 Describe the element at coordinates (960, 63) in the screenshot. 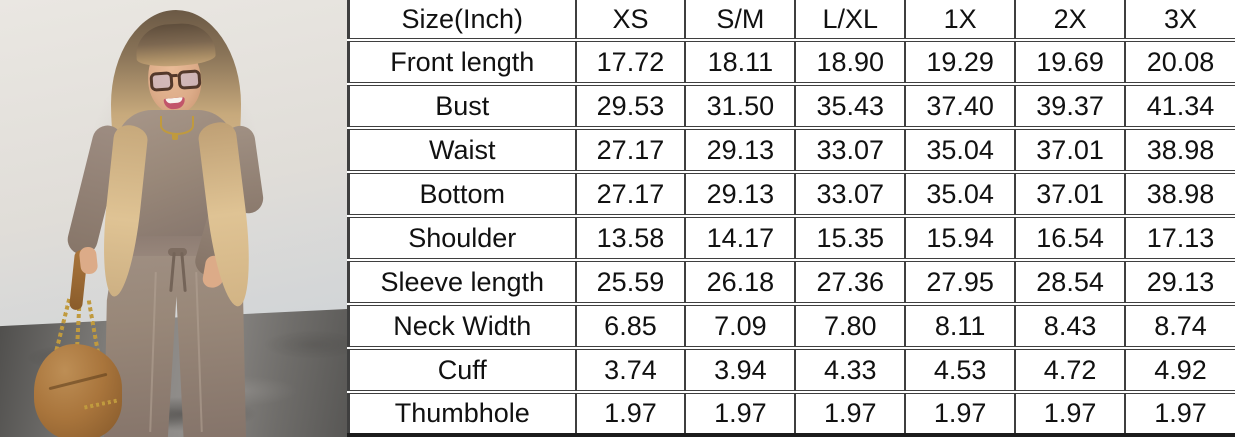

I see `measurement-value: 19.29` at that location.